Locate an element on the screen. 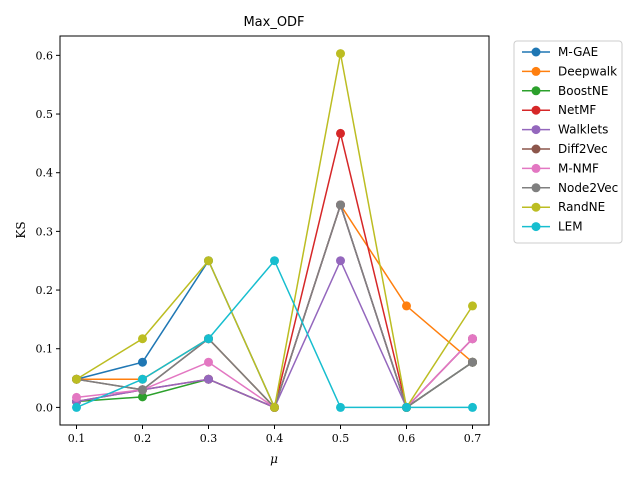 The width and height of the screenshot is (640, 480). legend-label-m-gae: M-GAE is located at coordinates (578, 52).